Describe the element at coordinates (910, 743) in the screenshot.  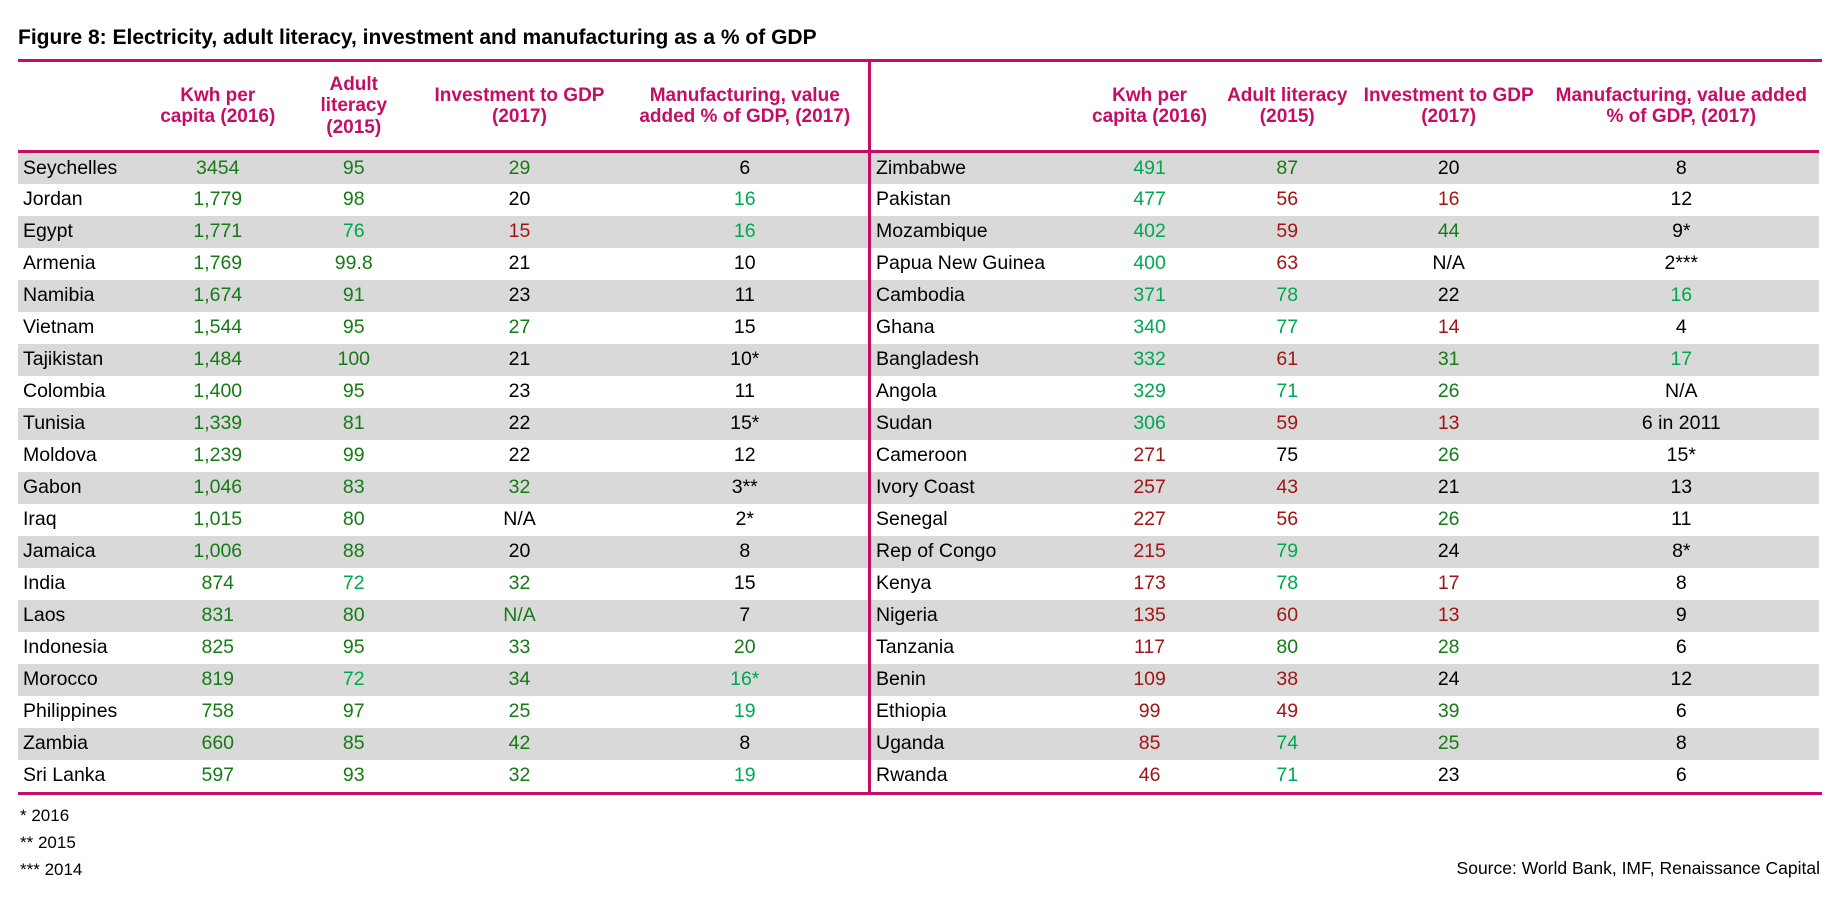
I see `country-cell: Uganda` at that location.